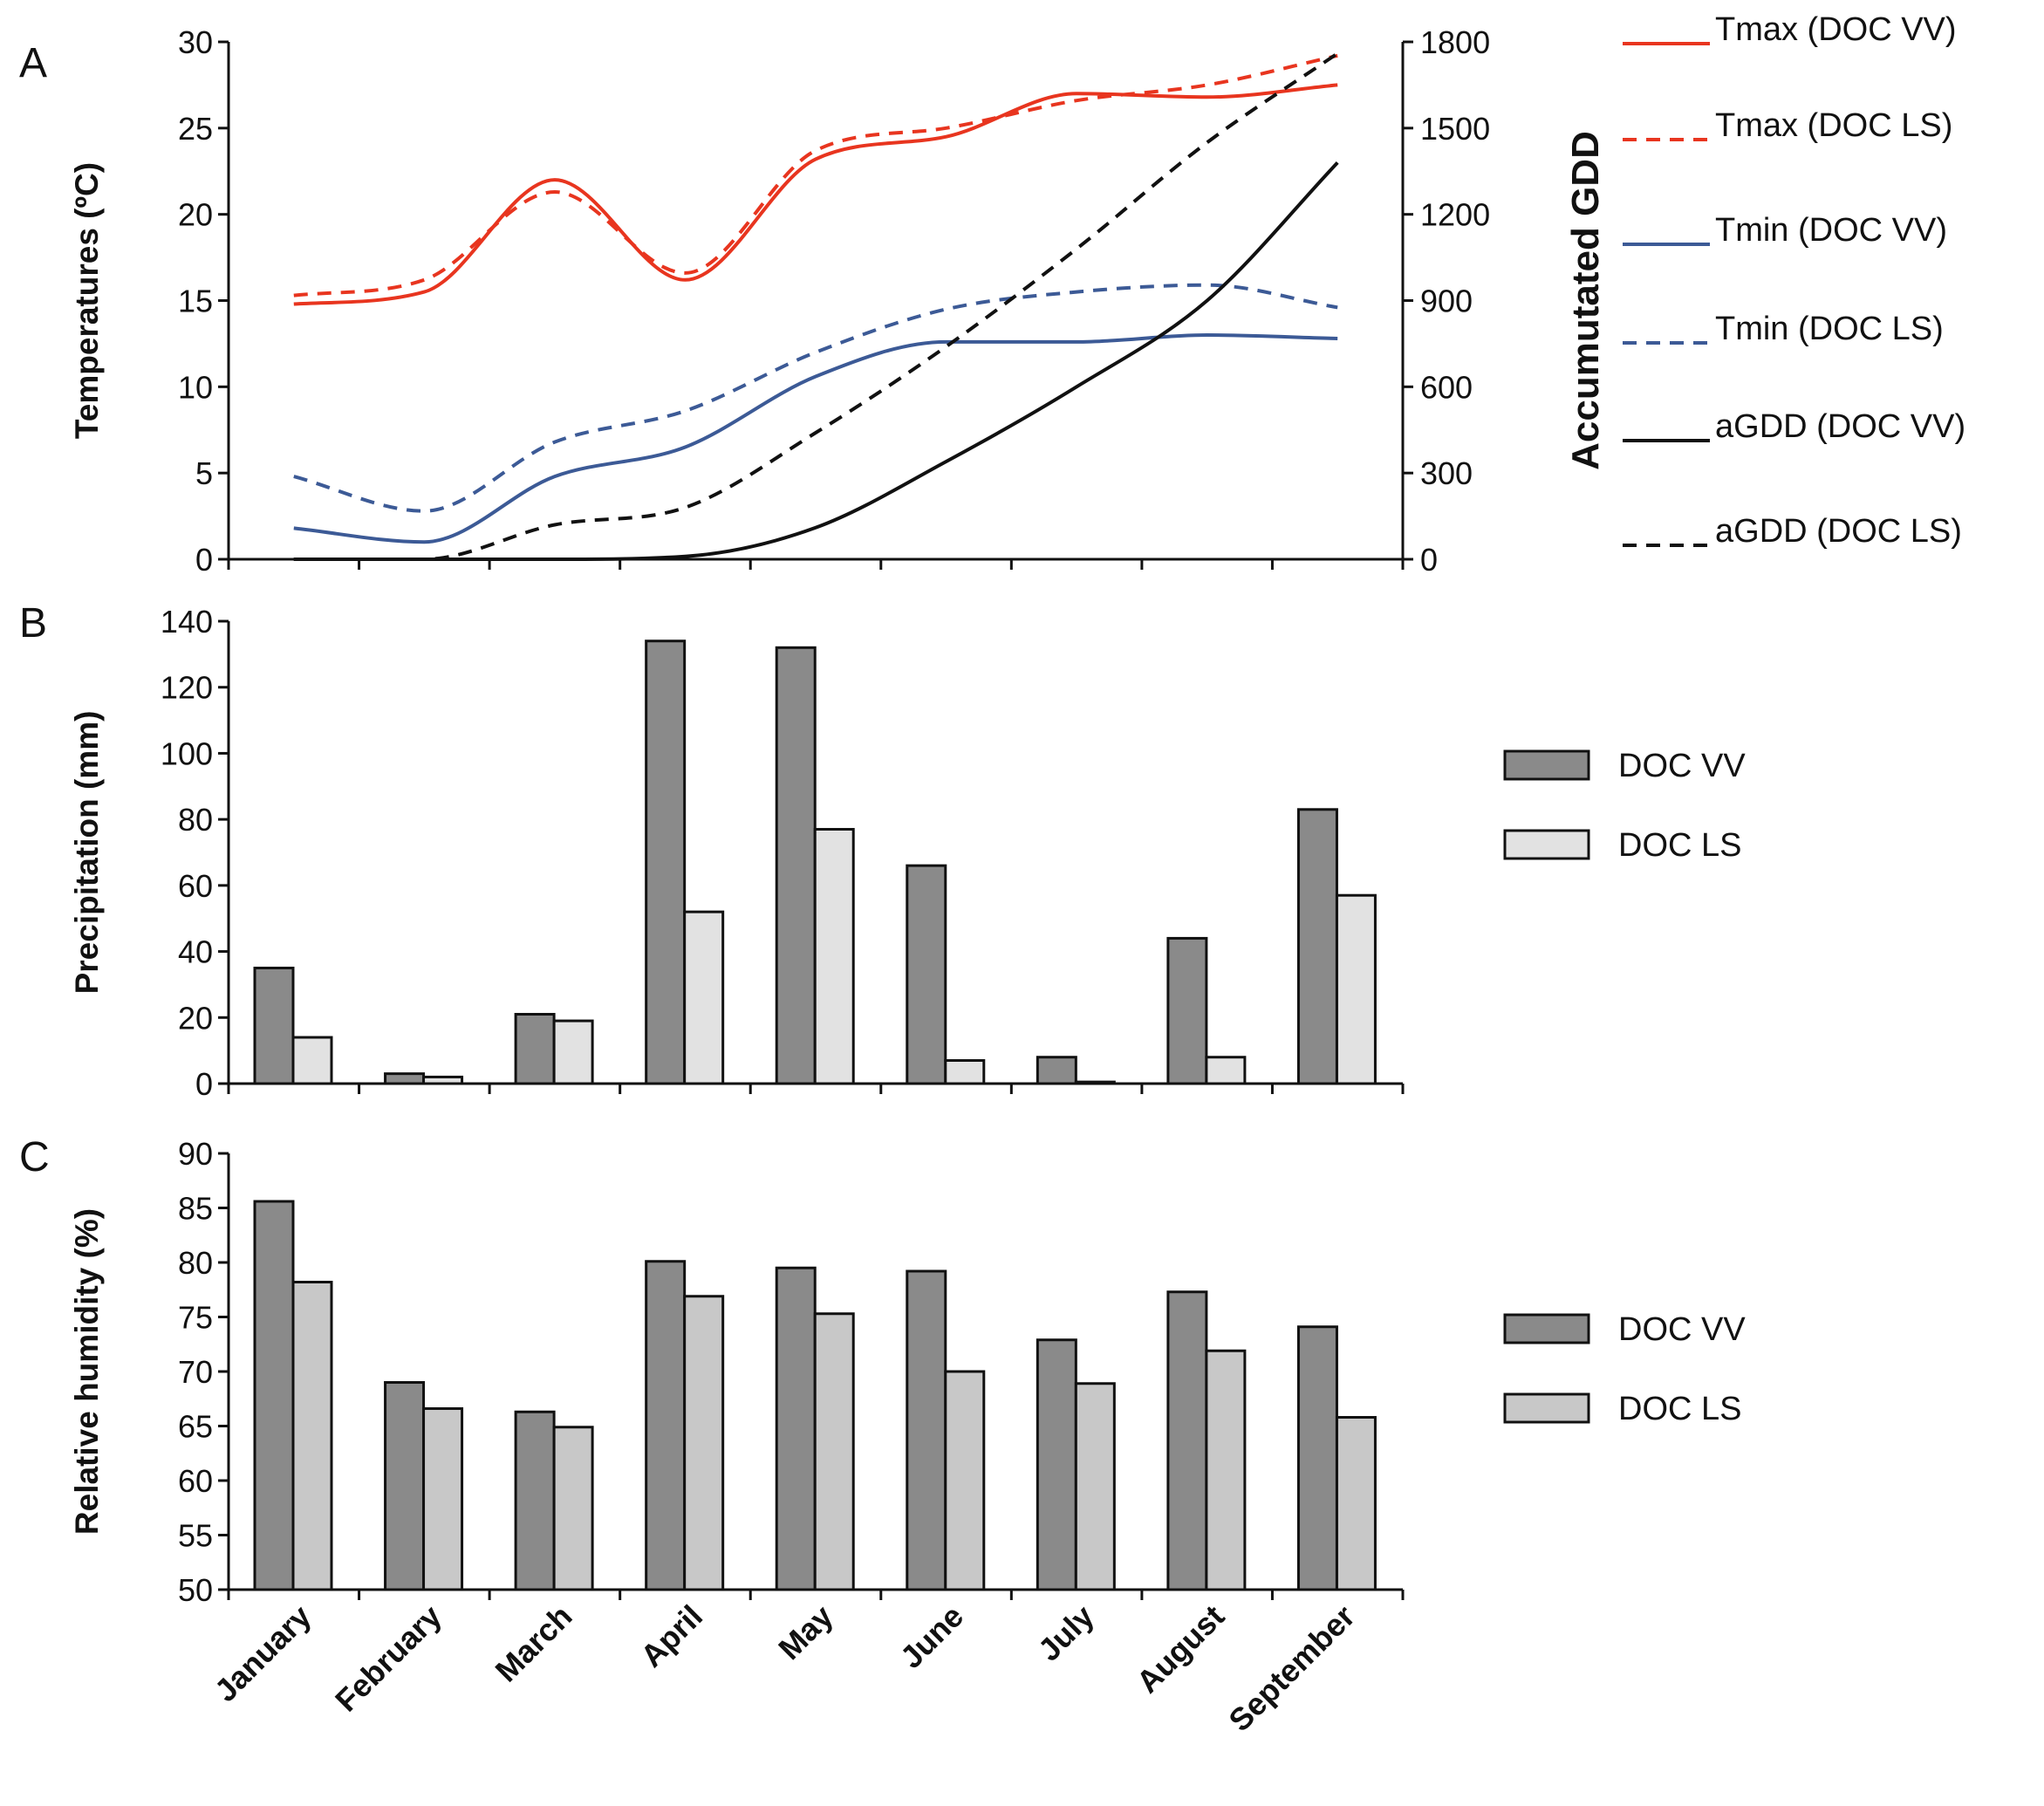 This screenshot has height=1806, width=2044. Describe the element at coordinates (195, 1154) in the screenshot. I see `humidity-y-tick-label: 90` at that location.